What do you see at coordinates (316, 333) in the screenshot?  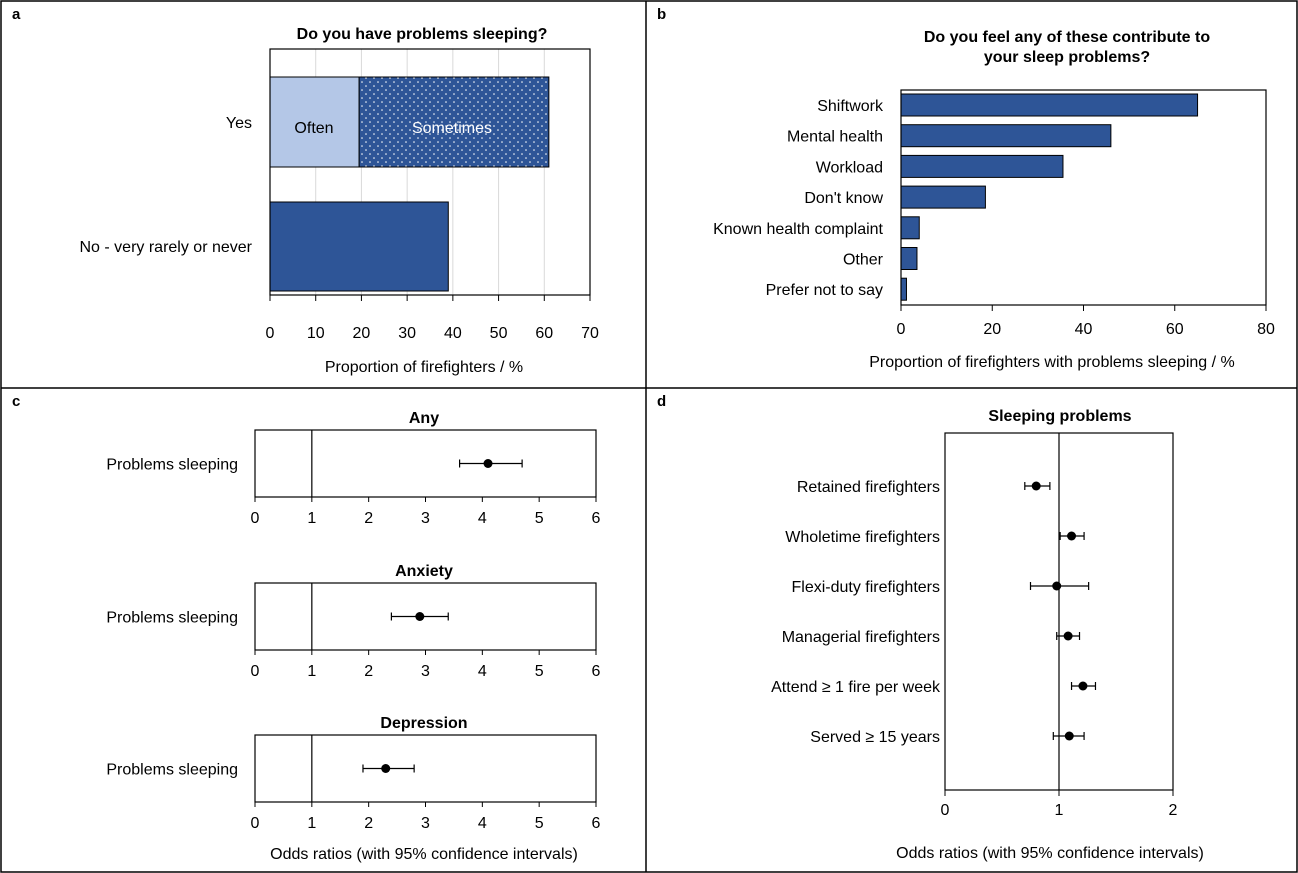 I see `panel-a-tick-label: 10` at bounding box center [316, 333].